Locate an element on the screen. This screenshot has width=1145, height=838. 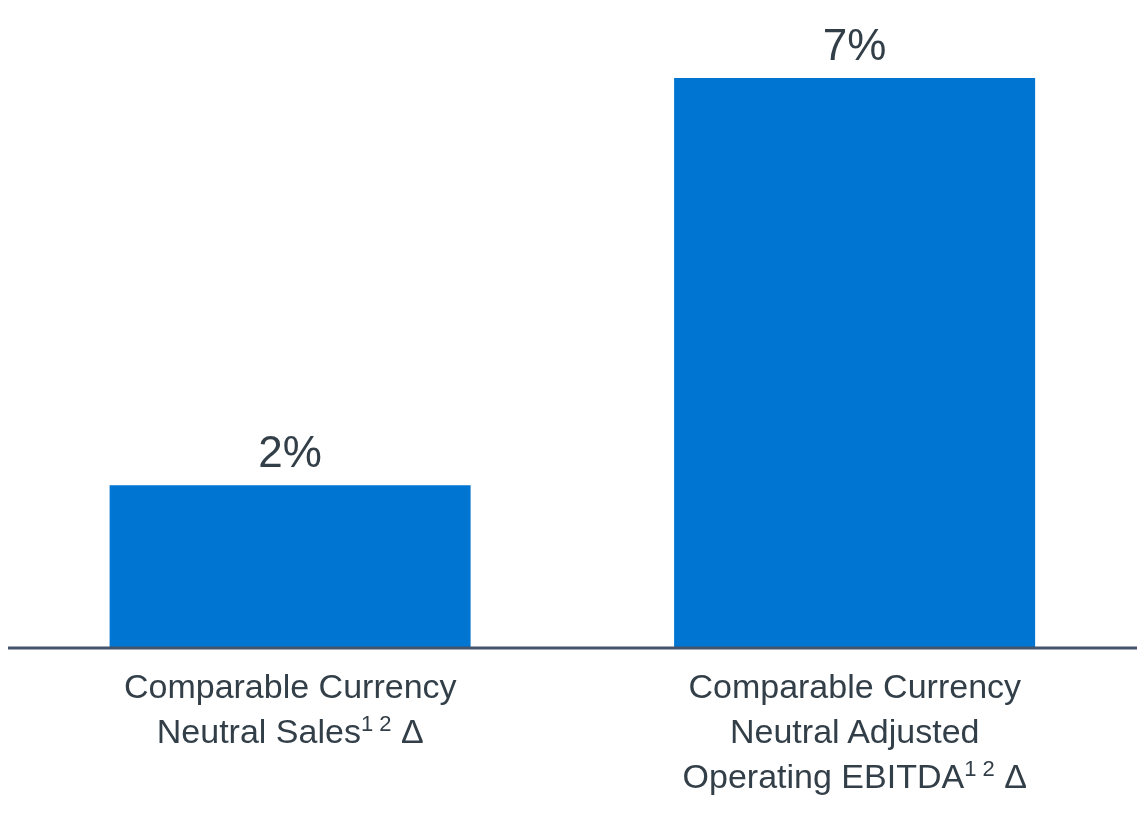
category-label: Comparable Currency Neutral Adjusted Operating EBITDA$^{1 2}$ Δ is located at coordinates (854, 731).